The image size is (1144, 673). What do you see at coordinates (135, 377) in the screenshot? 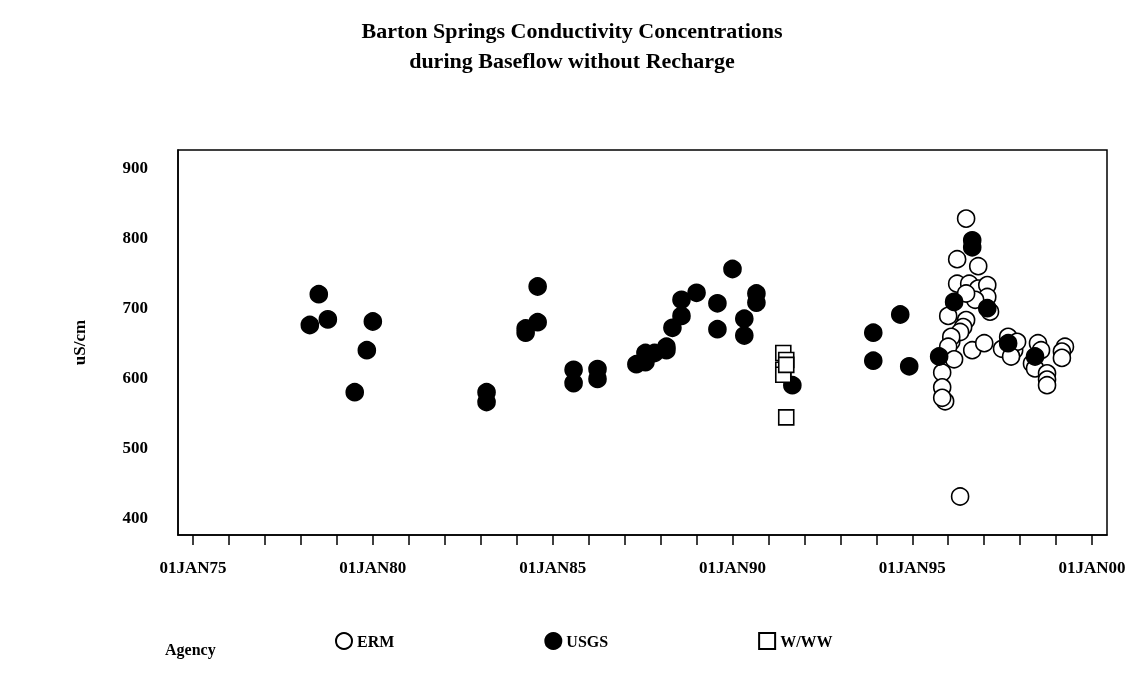
I see `y-tick-label: 600` at bounding box center [135, 377].